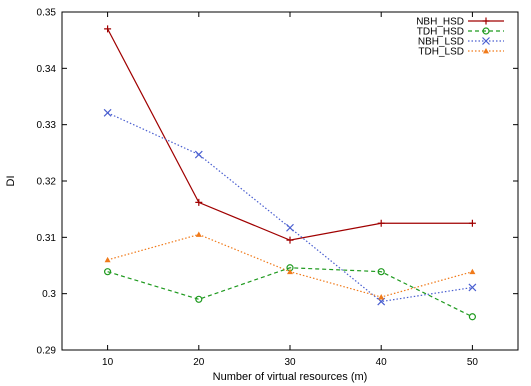 The width and height of the screenshot is (531, 386). I want to click on y-tick-label: 0.32, so click(47, 182).